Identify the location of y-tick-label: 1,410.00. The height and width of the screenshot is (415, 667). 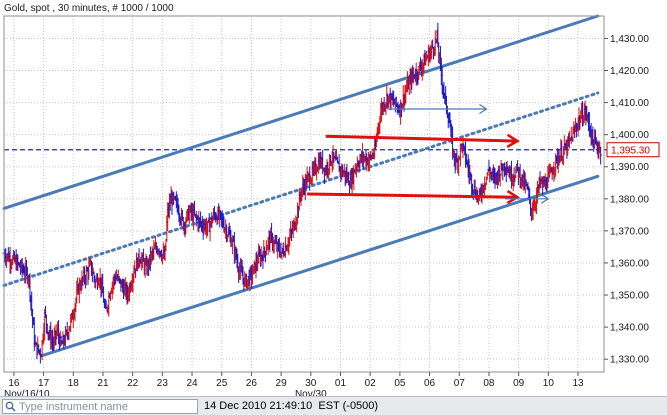
(629, 103).